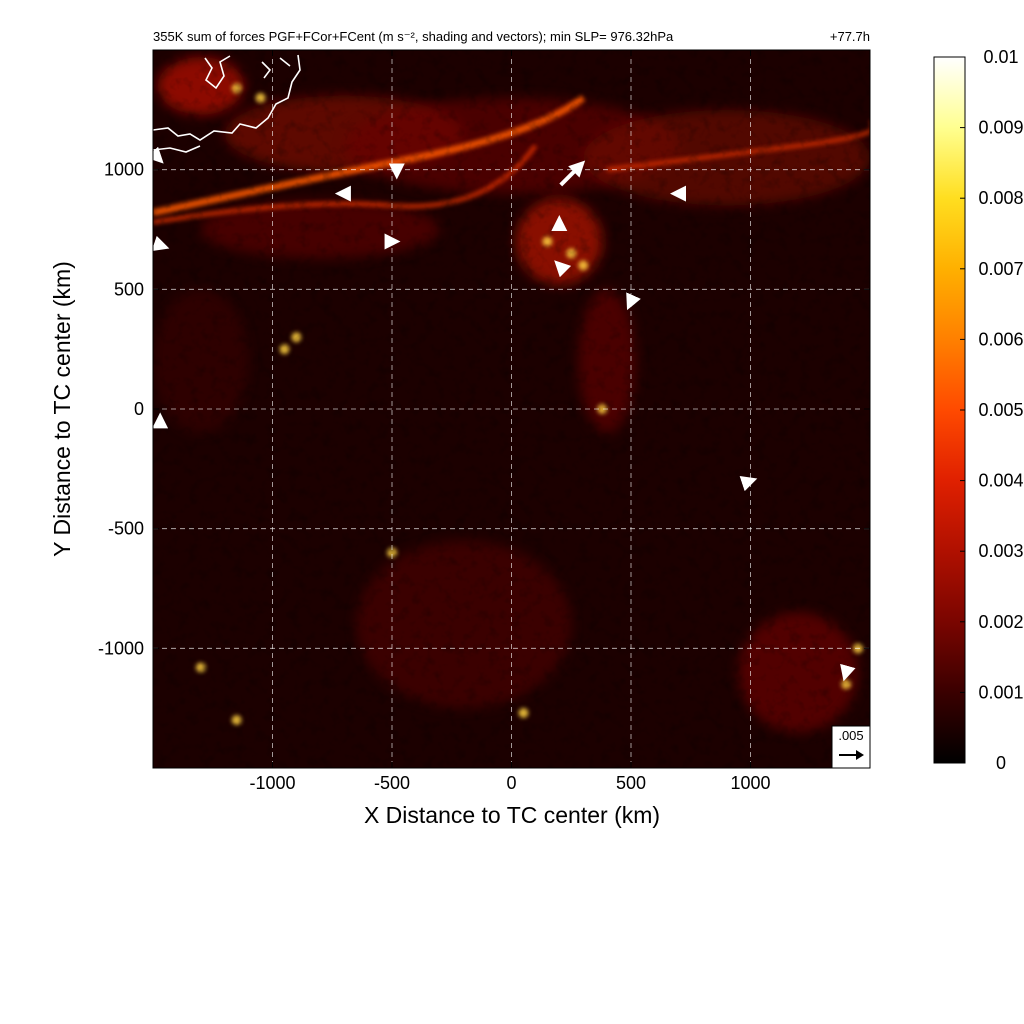  Describe the element at coordinates (1000, 198) in the screenshot. I see `colorbar-tick-label: 0.008` at that location.